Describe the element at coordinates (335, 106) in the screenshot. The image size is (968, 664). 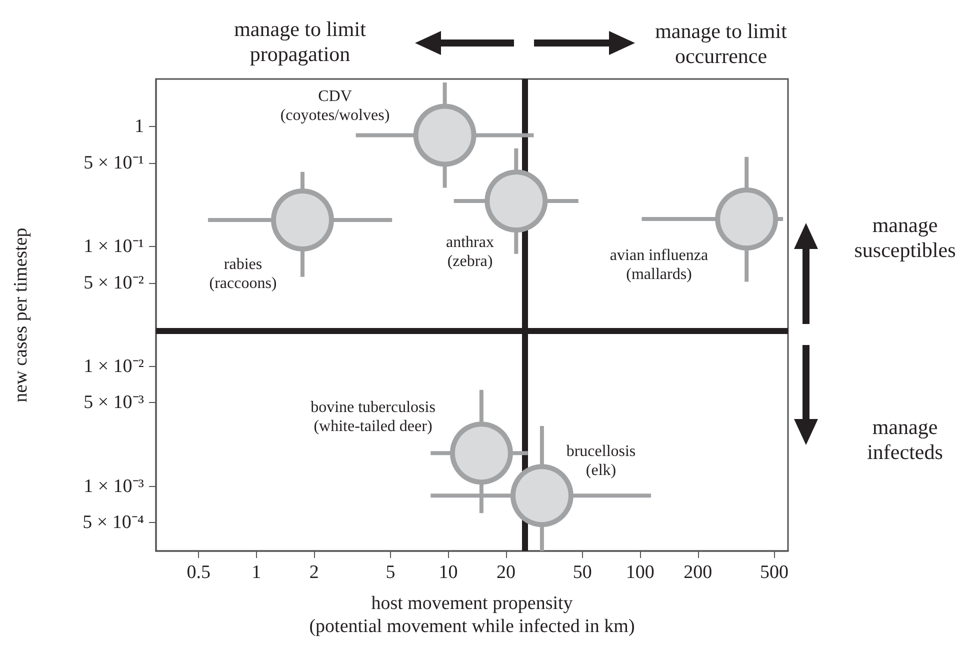
I see `annotation: CDV (coyotes/wolves)` at that location.